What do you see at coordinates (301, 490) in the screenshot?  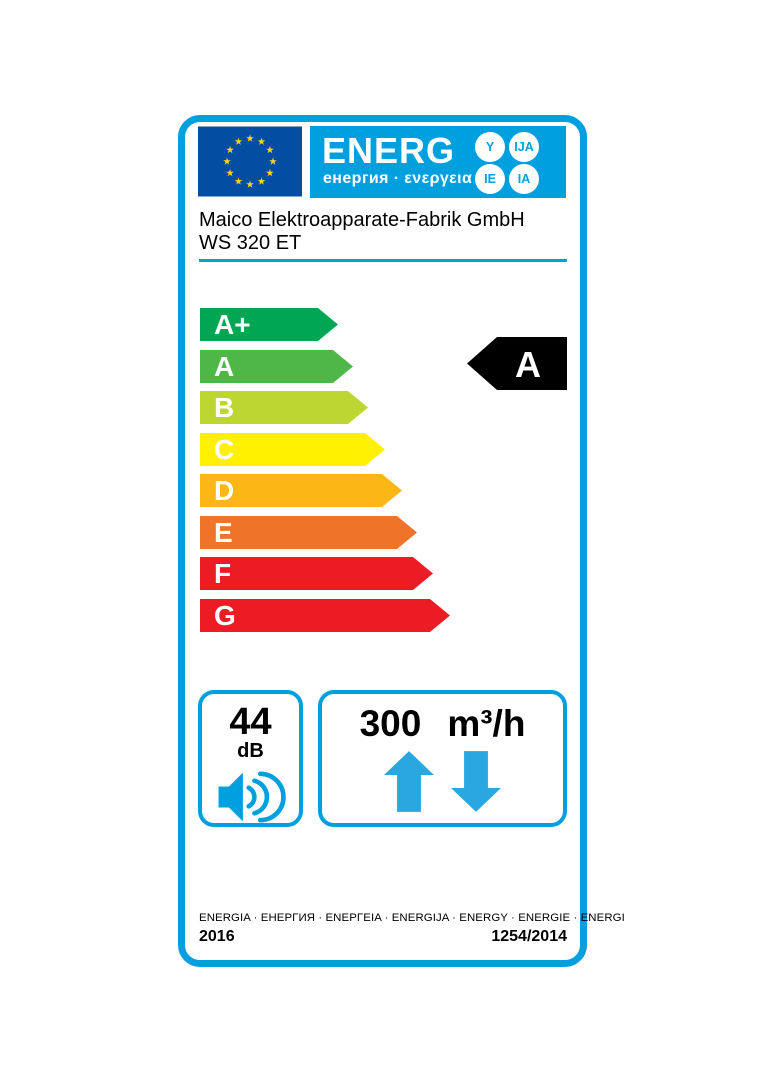 I see `scale-arrow-d: D` at bounding box center [301, 490].